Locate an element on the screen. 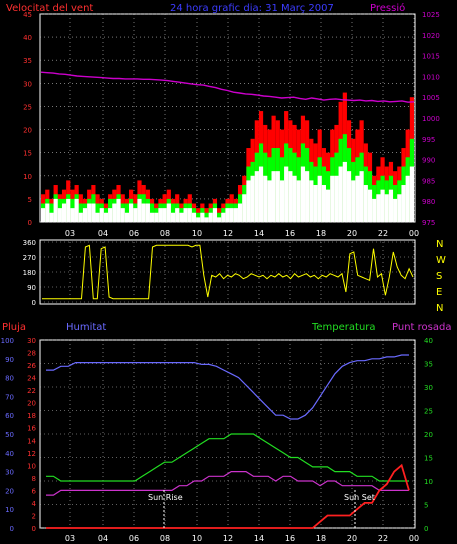  p3-x-tick: 10 is located at coordinates (197, 538).